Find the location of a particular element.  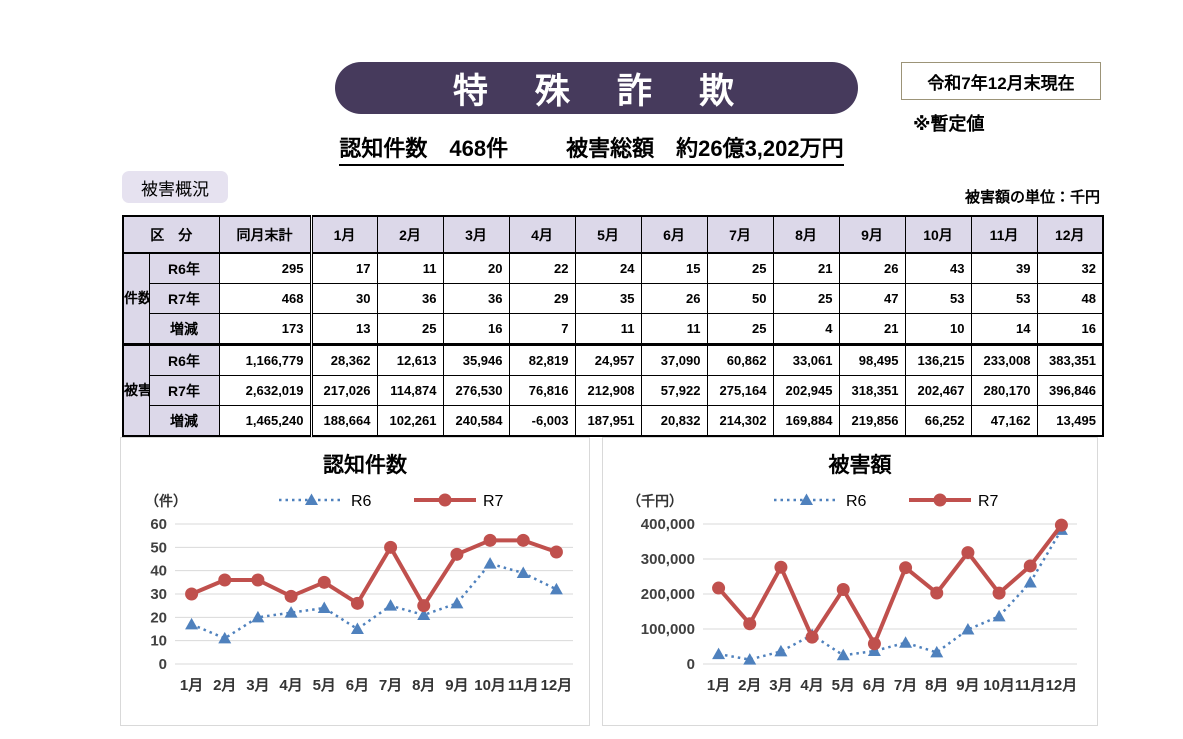

header-cell-month: 3月 is located at coordinates (476, 234).